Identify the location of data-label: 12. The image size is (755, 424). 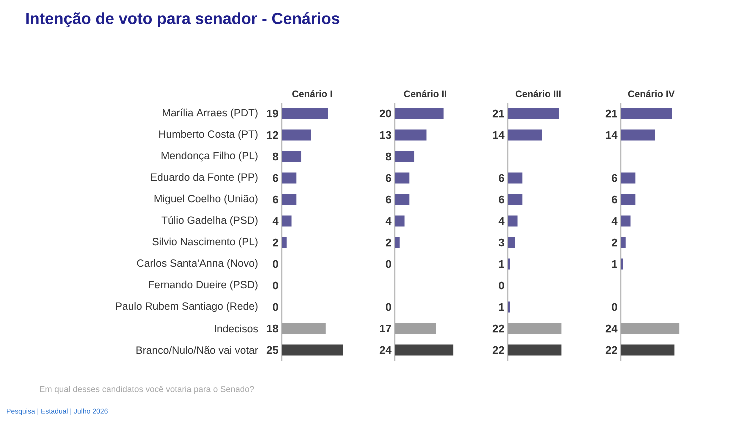
(272, 135).